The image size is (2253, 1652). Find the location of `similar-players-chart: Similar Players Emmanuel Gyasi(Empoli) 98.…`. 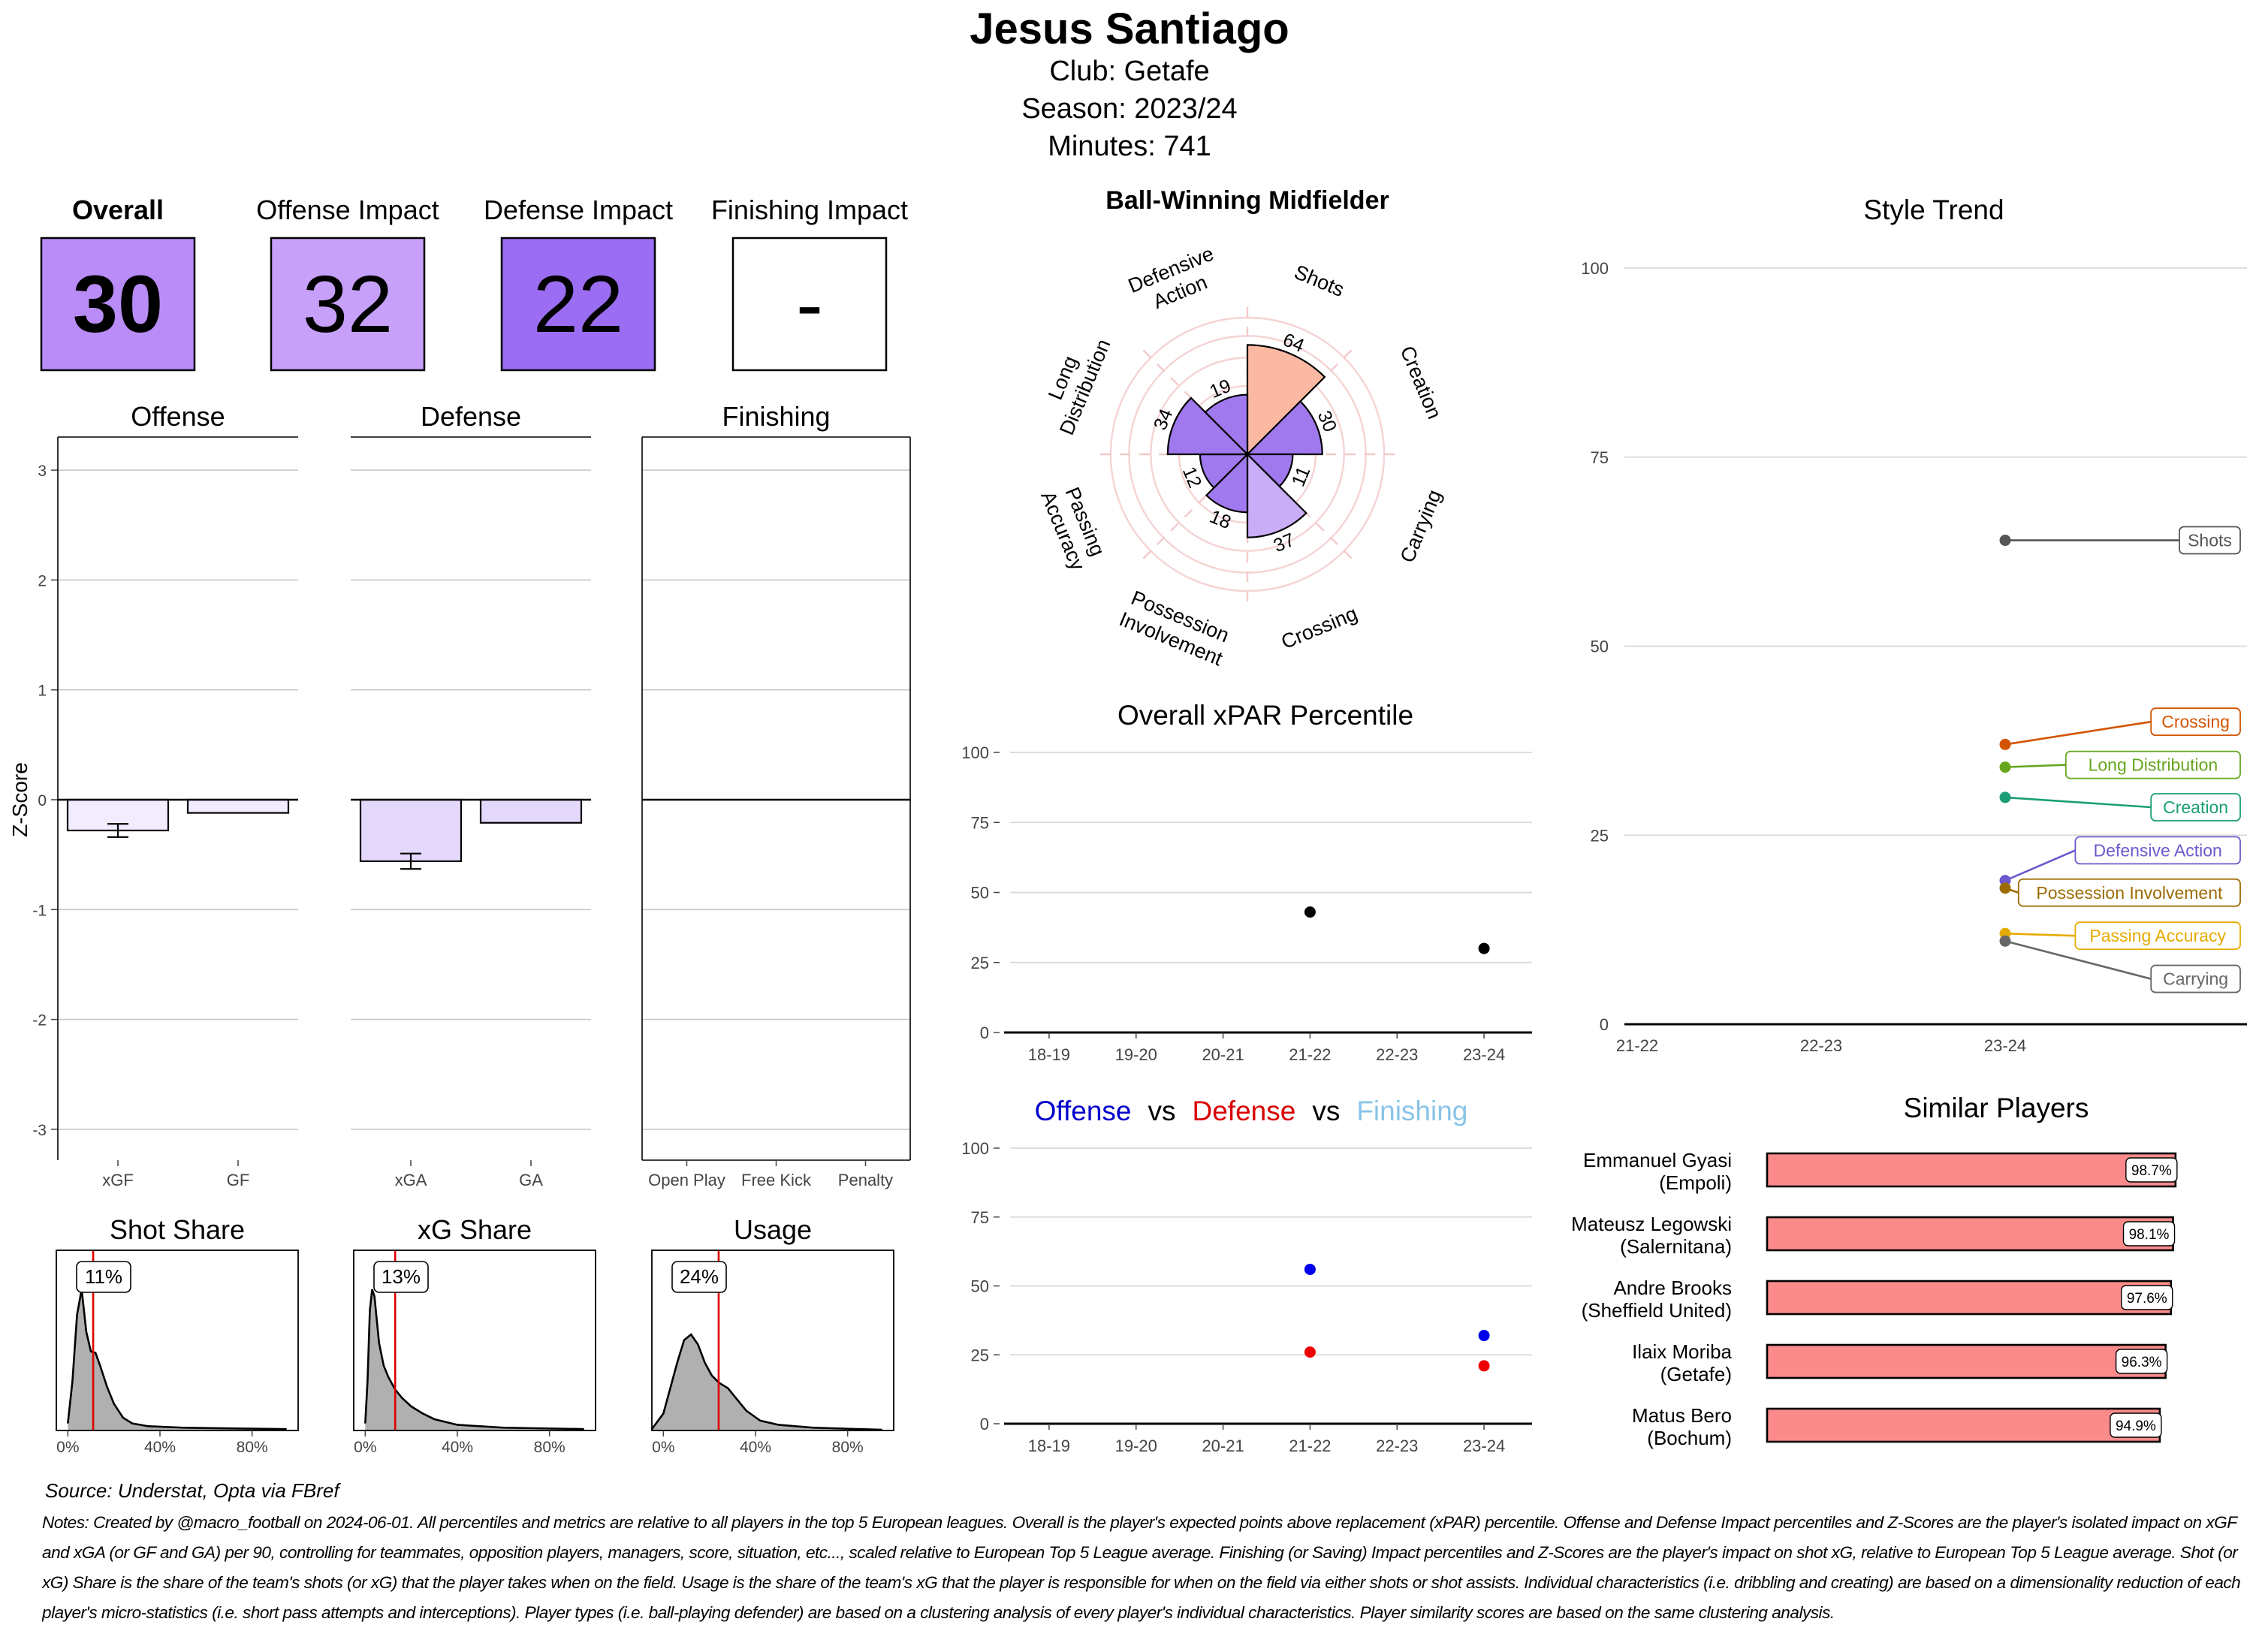

similar-players-chart: Similar Players Emmanuel Gyasi(Empoli) 98.… is located at coordinates (1875, 1271).